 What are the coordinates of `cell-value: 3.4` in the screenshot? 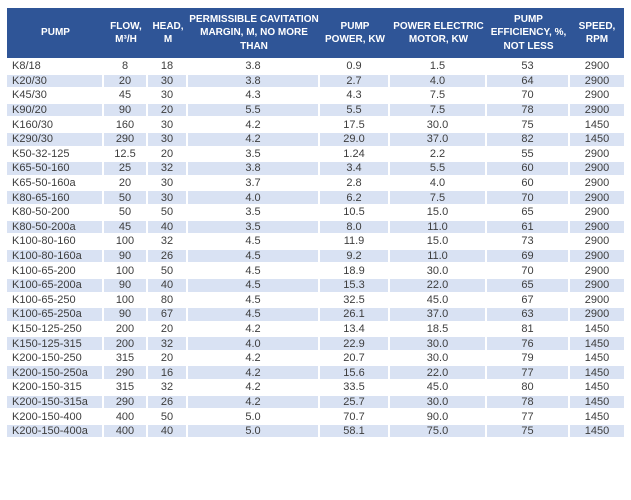 It's located at (355, 167).